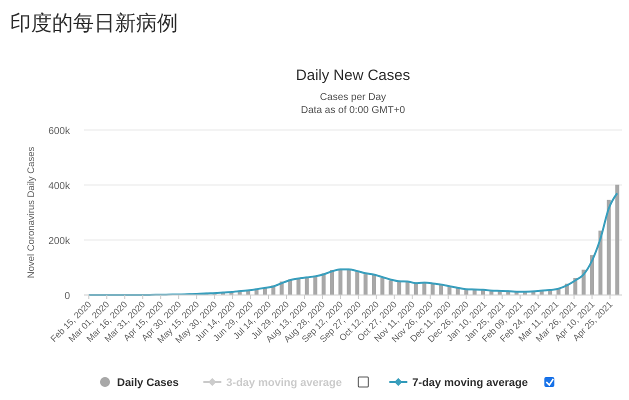  I want to click on legend-label: Daily Cases, so click(148, 383).